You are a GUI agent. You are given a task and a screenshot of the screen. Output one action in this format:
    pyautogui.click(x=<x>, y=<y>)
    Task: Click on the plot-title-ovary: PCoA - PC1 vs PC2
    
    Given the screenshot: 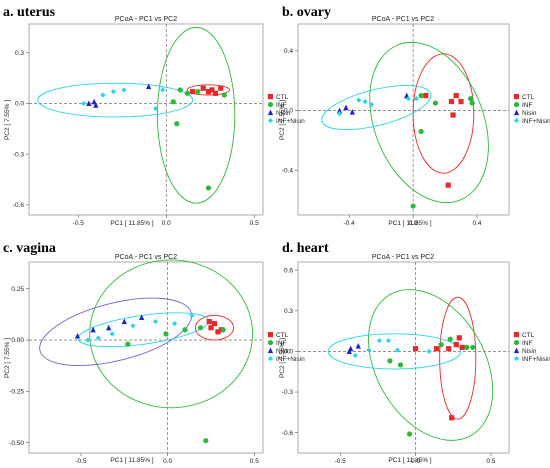 What is the action you would take?
    pyautogui.click(x=403, y=19)
    